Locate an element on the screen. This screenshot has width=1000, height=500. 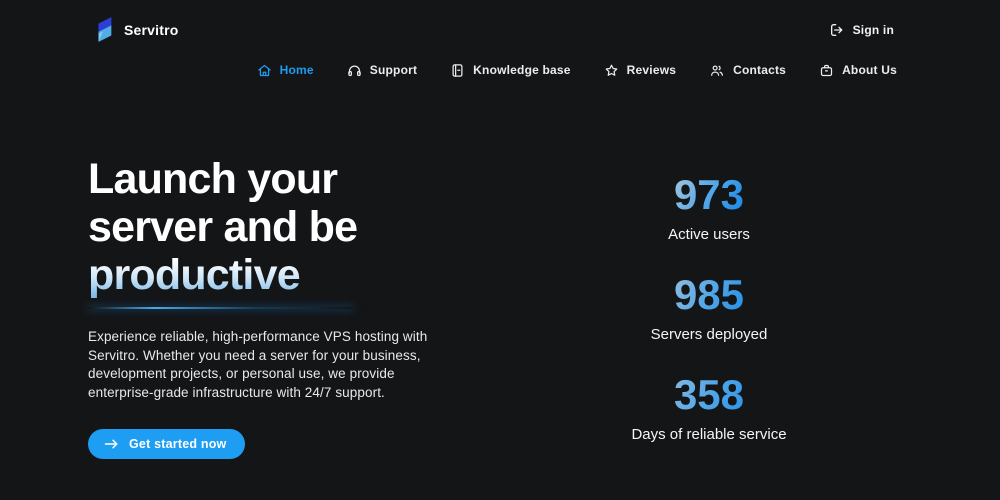
hero-title: Launch your server and be productive is located at coordinates (303, 227).